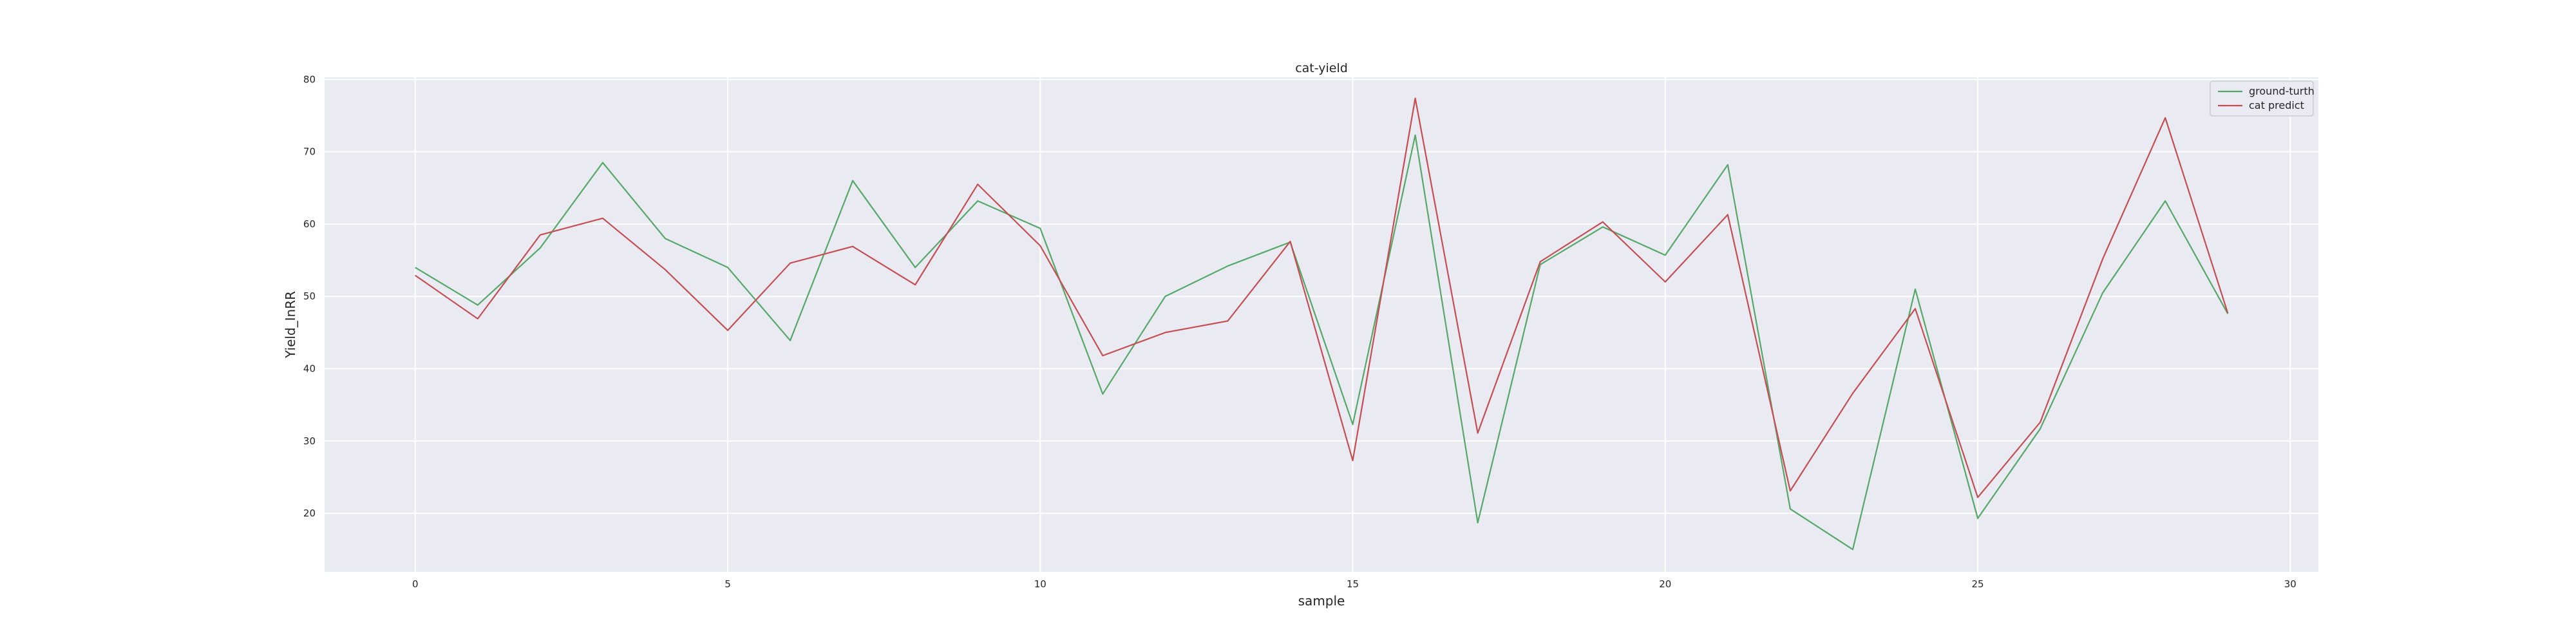 Image resolution: width=2576 pixels, height=644 pixels. I want to click on x-axis-title: sample, so click(1321, 601).